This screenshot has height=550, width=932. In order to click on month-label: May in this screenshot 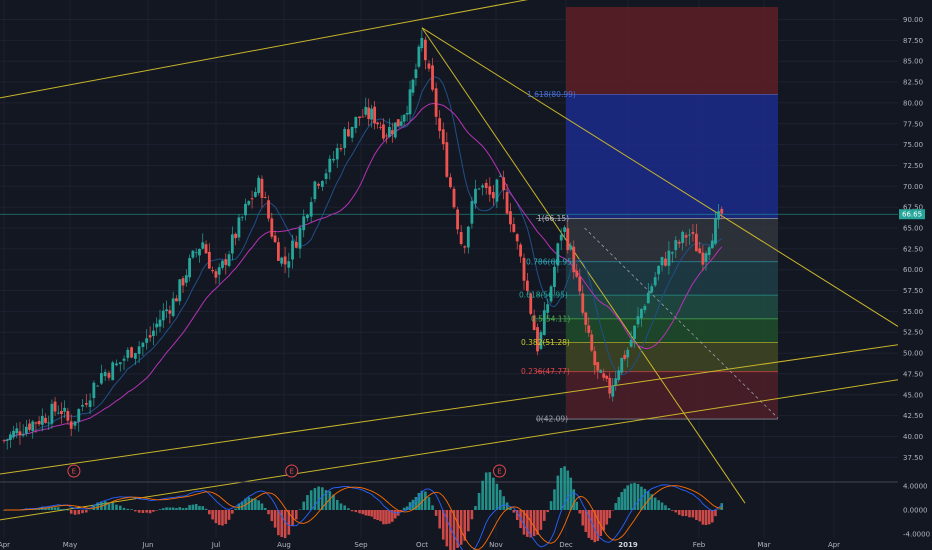, I will do `click(70, 545)`.